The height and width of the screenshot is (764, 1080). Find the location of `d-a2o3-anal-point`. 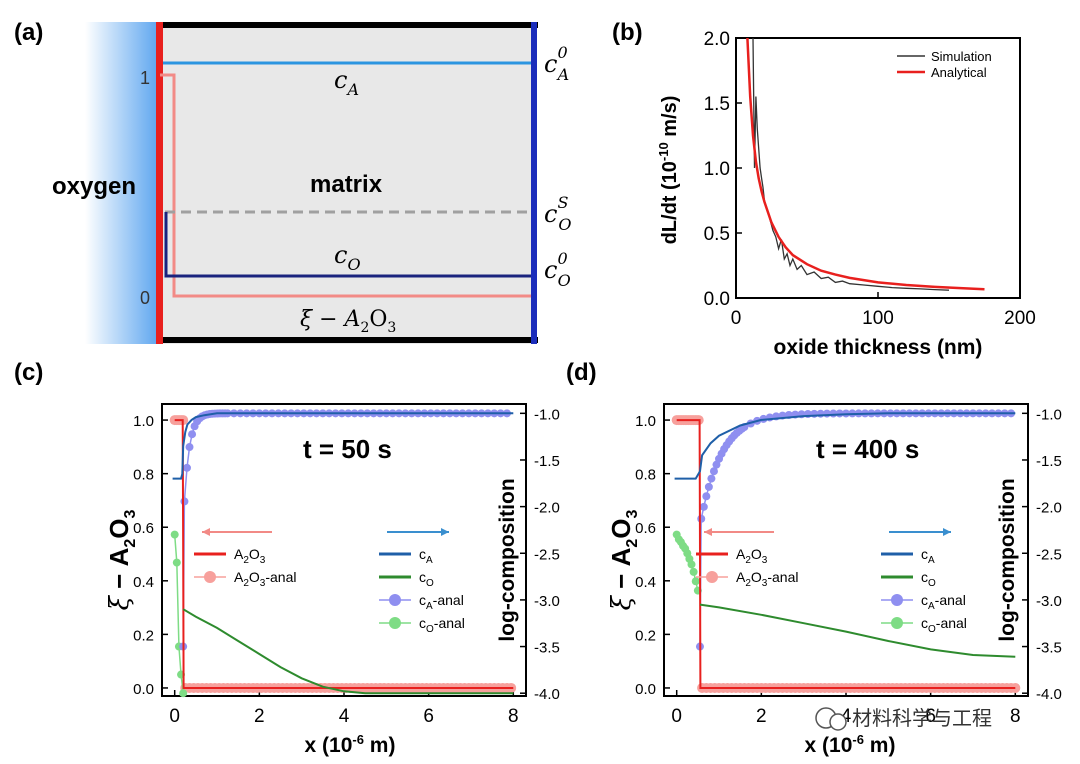

d-a2o3-anal-point is located at coordinates (1015, 687).